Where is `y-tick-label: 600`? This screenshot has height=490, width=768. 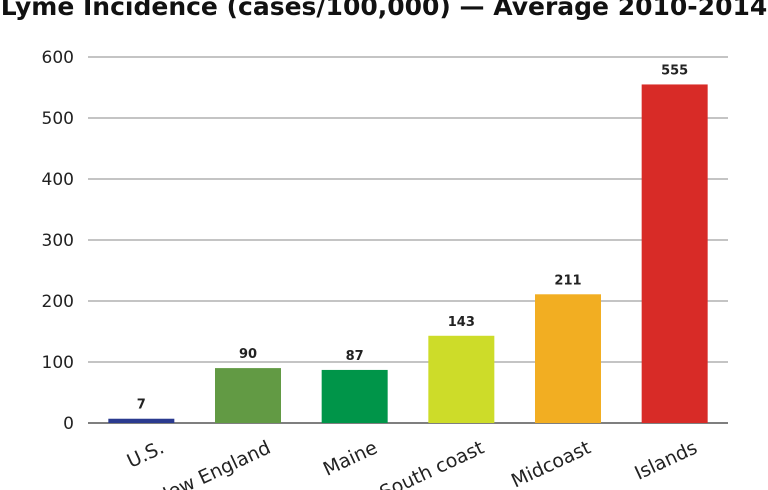 y-tick-label: 600 is located at coordinates (58, 58).